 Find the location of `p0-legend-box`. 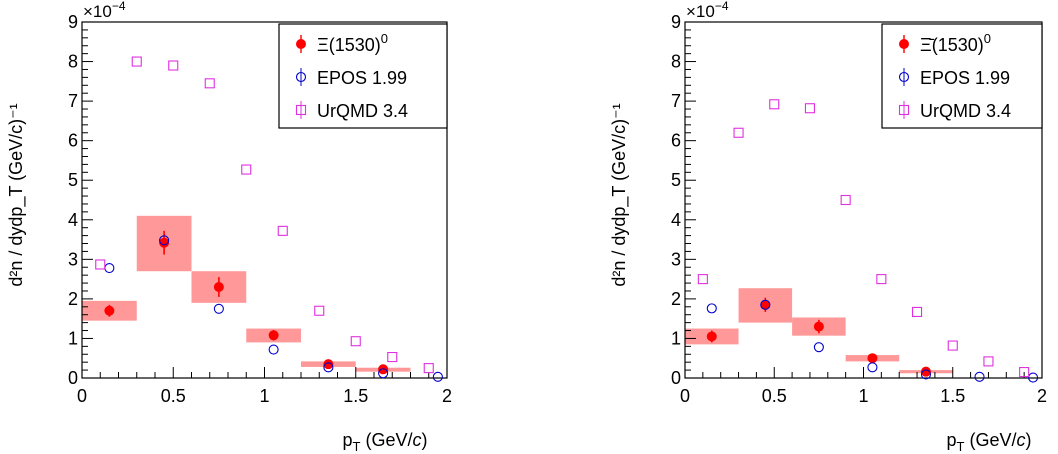

p0-legend-box is located at coordinates (363, 76).